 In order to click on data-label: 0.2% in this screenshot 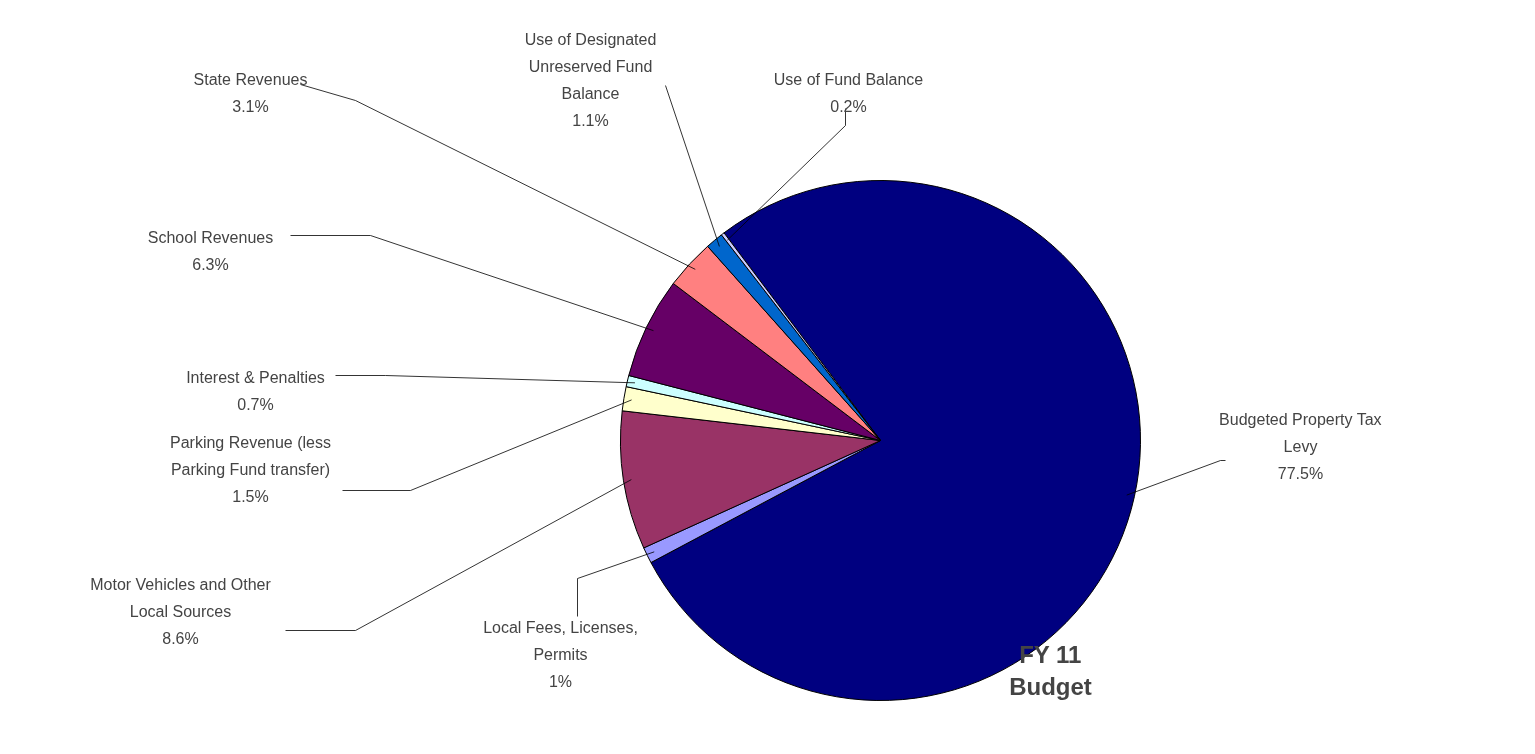, I will do `click(848, 106)`.